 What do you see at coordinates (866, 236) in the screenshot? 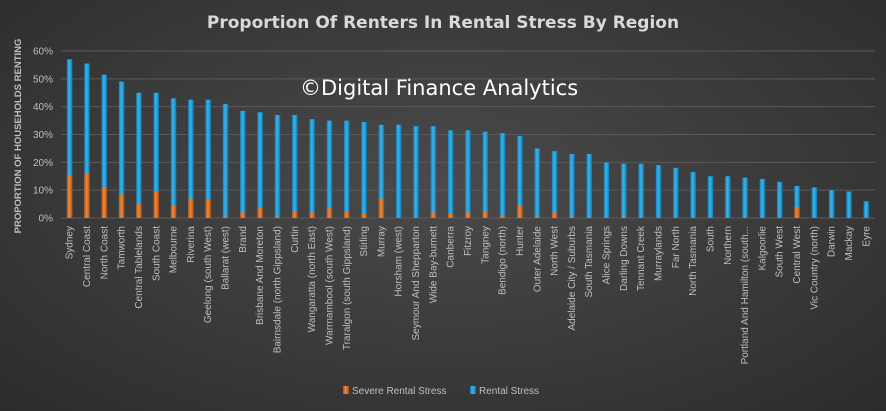
I see `x-tick-label: Eyre` at bounding box center [866, 236].